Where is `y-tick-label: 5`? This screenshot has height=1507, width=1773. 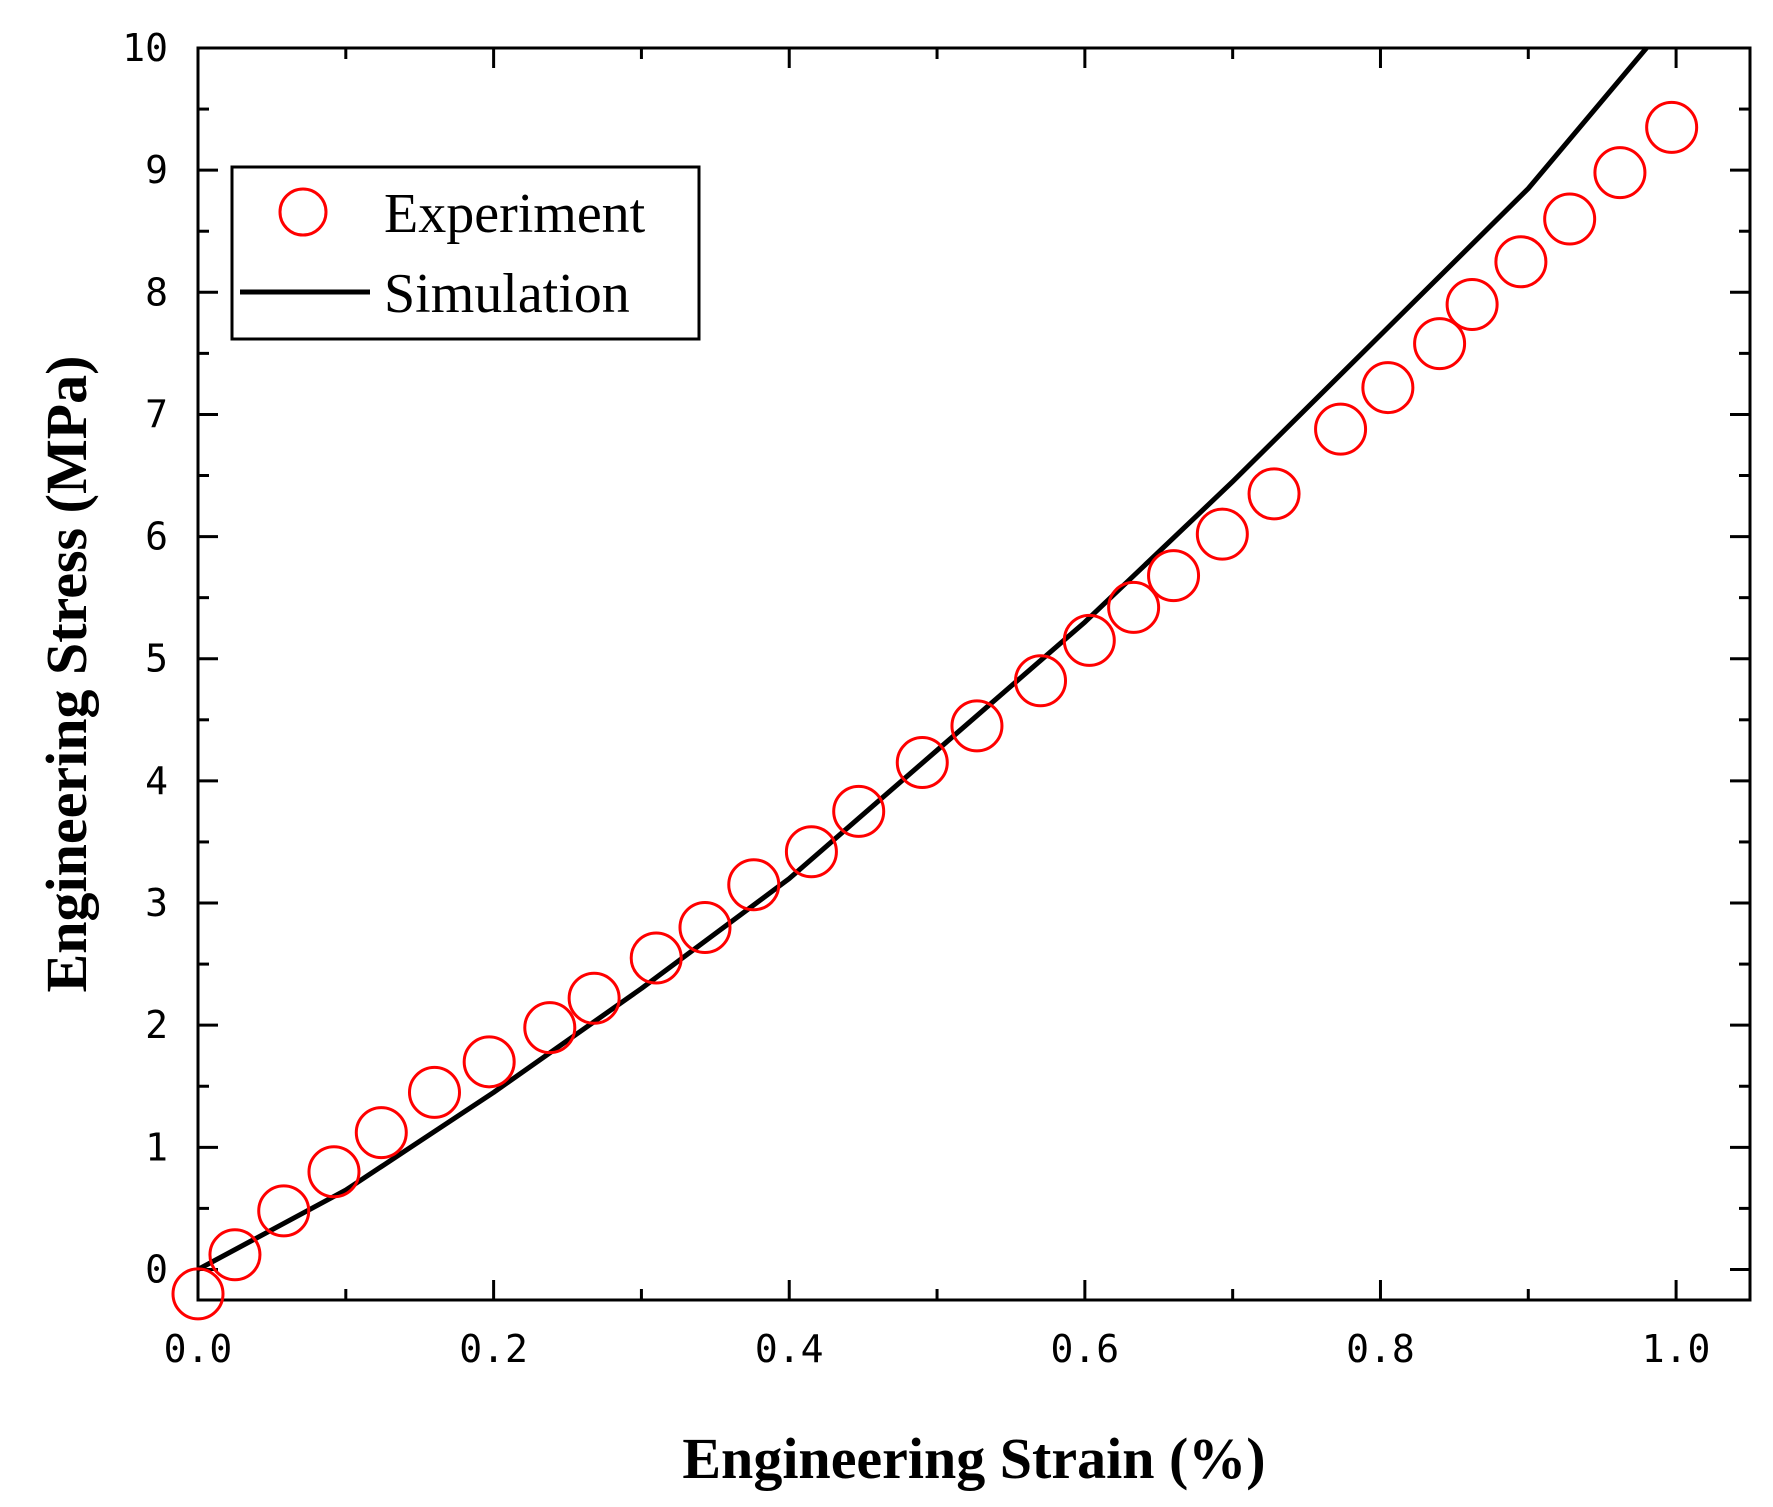
y-tick-label: 5 is located at coordinates (156, 659).